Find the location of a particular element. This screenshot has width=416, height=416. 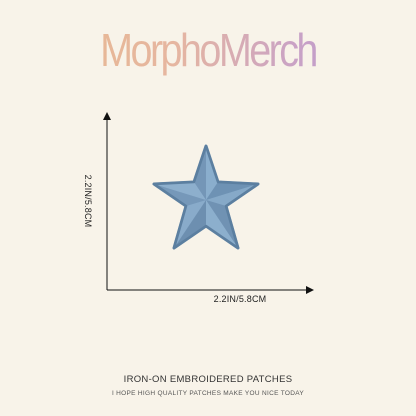

product-title: IRON-ON EMBROIDERED PATCHES is located at coordinates (208, 379).